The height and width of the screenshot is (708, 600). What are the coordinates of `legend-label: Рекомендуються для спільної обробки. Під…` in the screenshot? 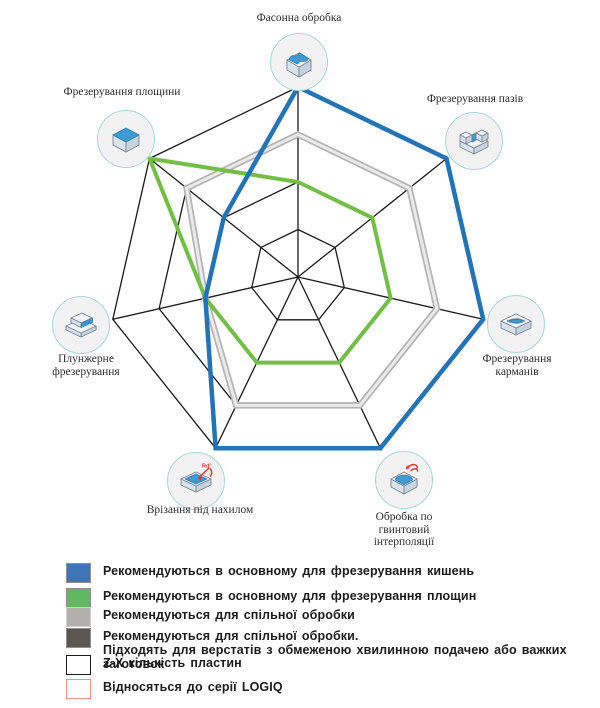 It's located at (335, 650).